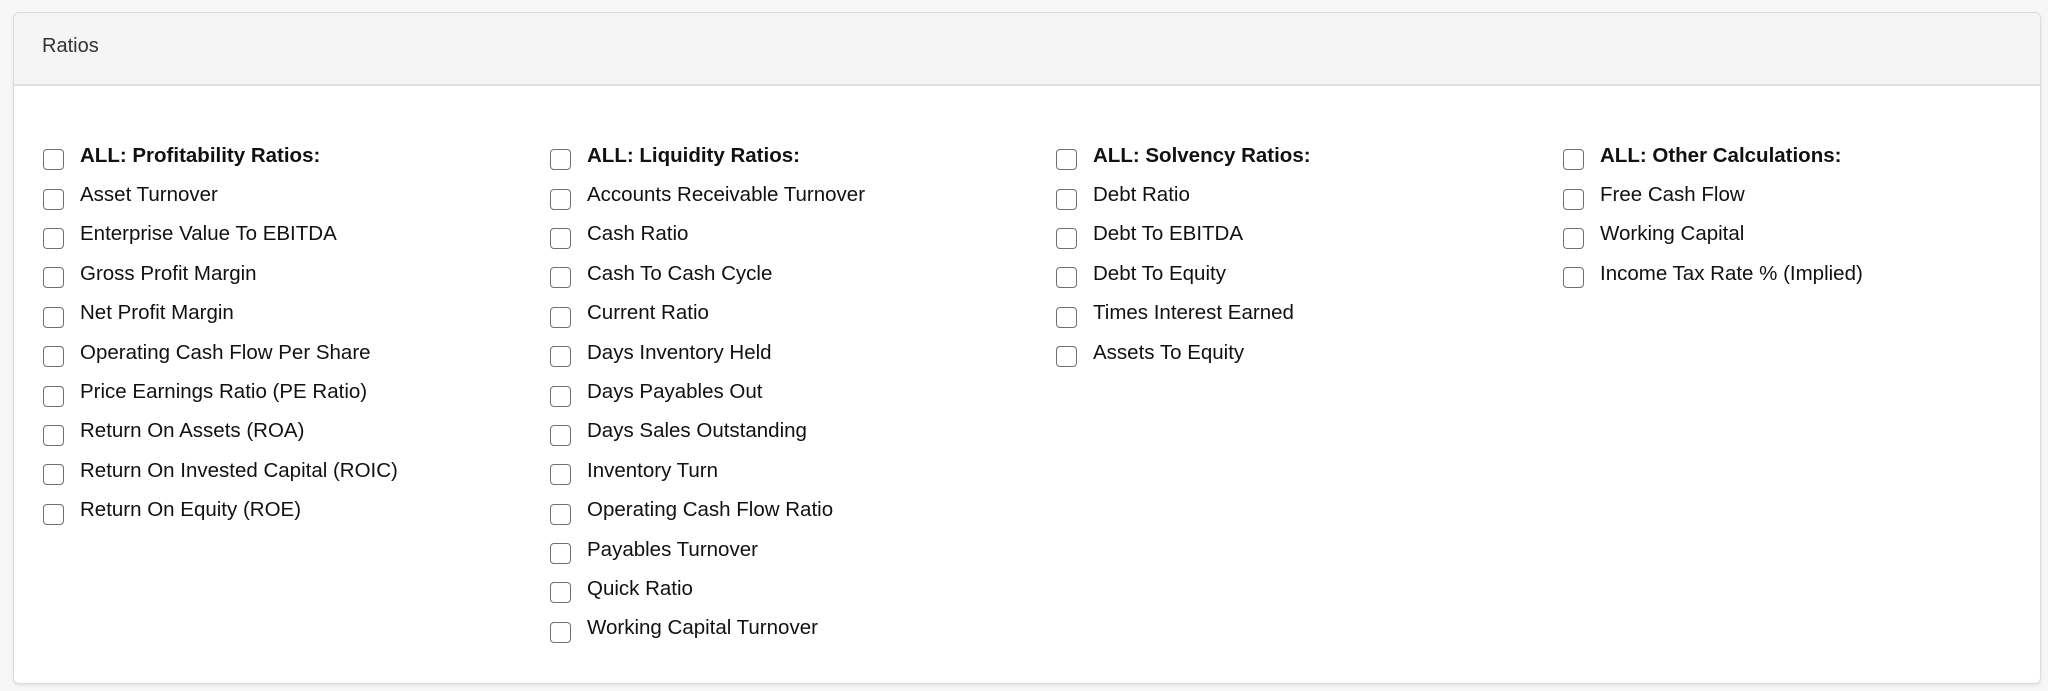  I want to click on ratio-checkbox-row: Return On Invested Capital (ROIC), so click(293, 470).